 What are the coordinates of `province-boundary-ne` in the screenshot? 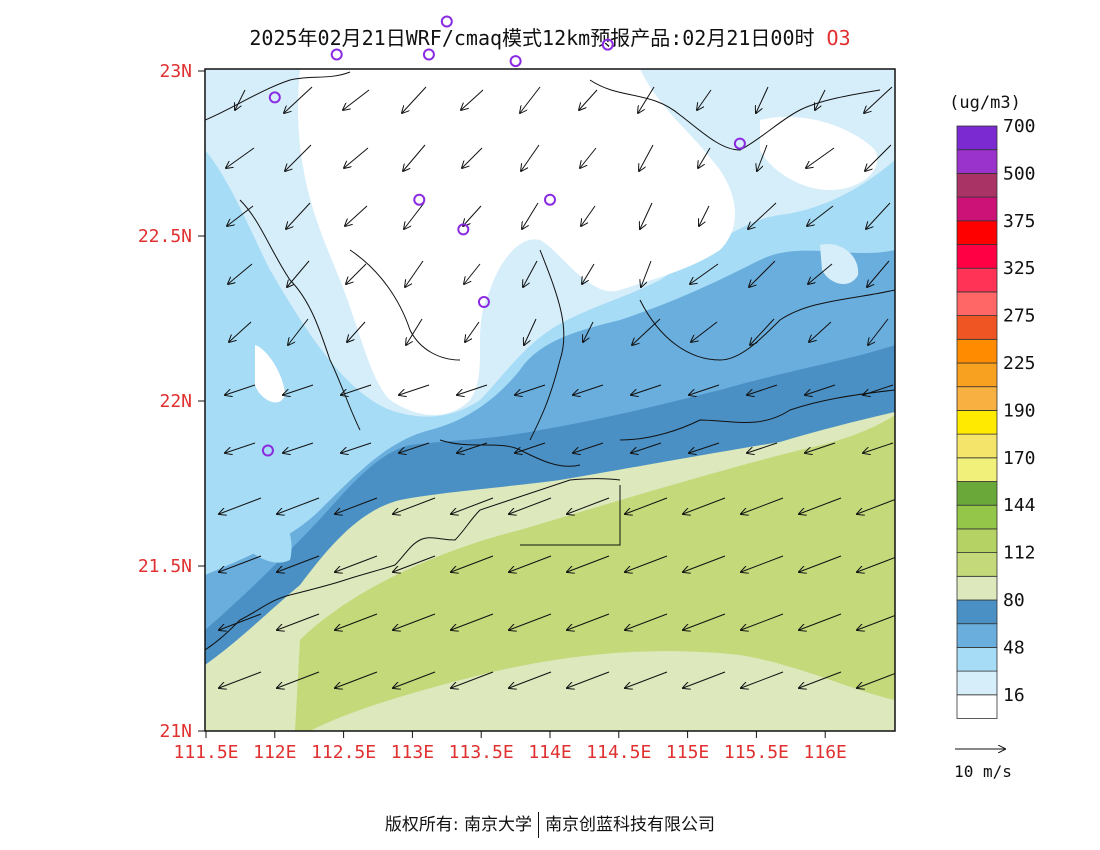 It's located at (735, 115).